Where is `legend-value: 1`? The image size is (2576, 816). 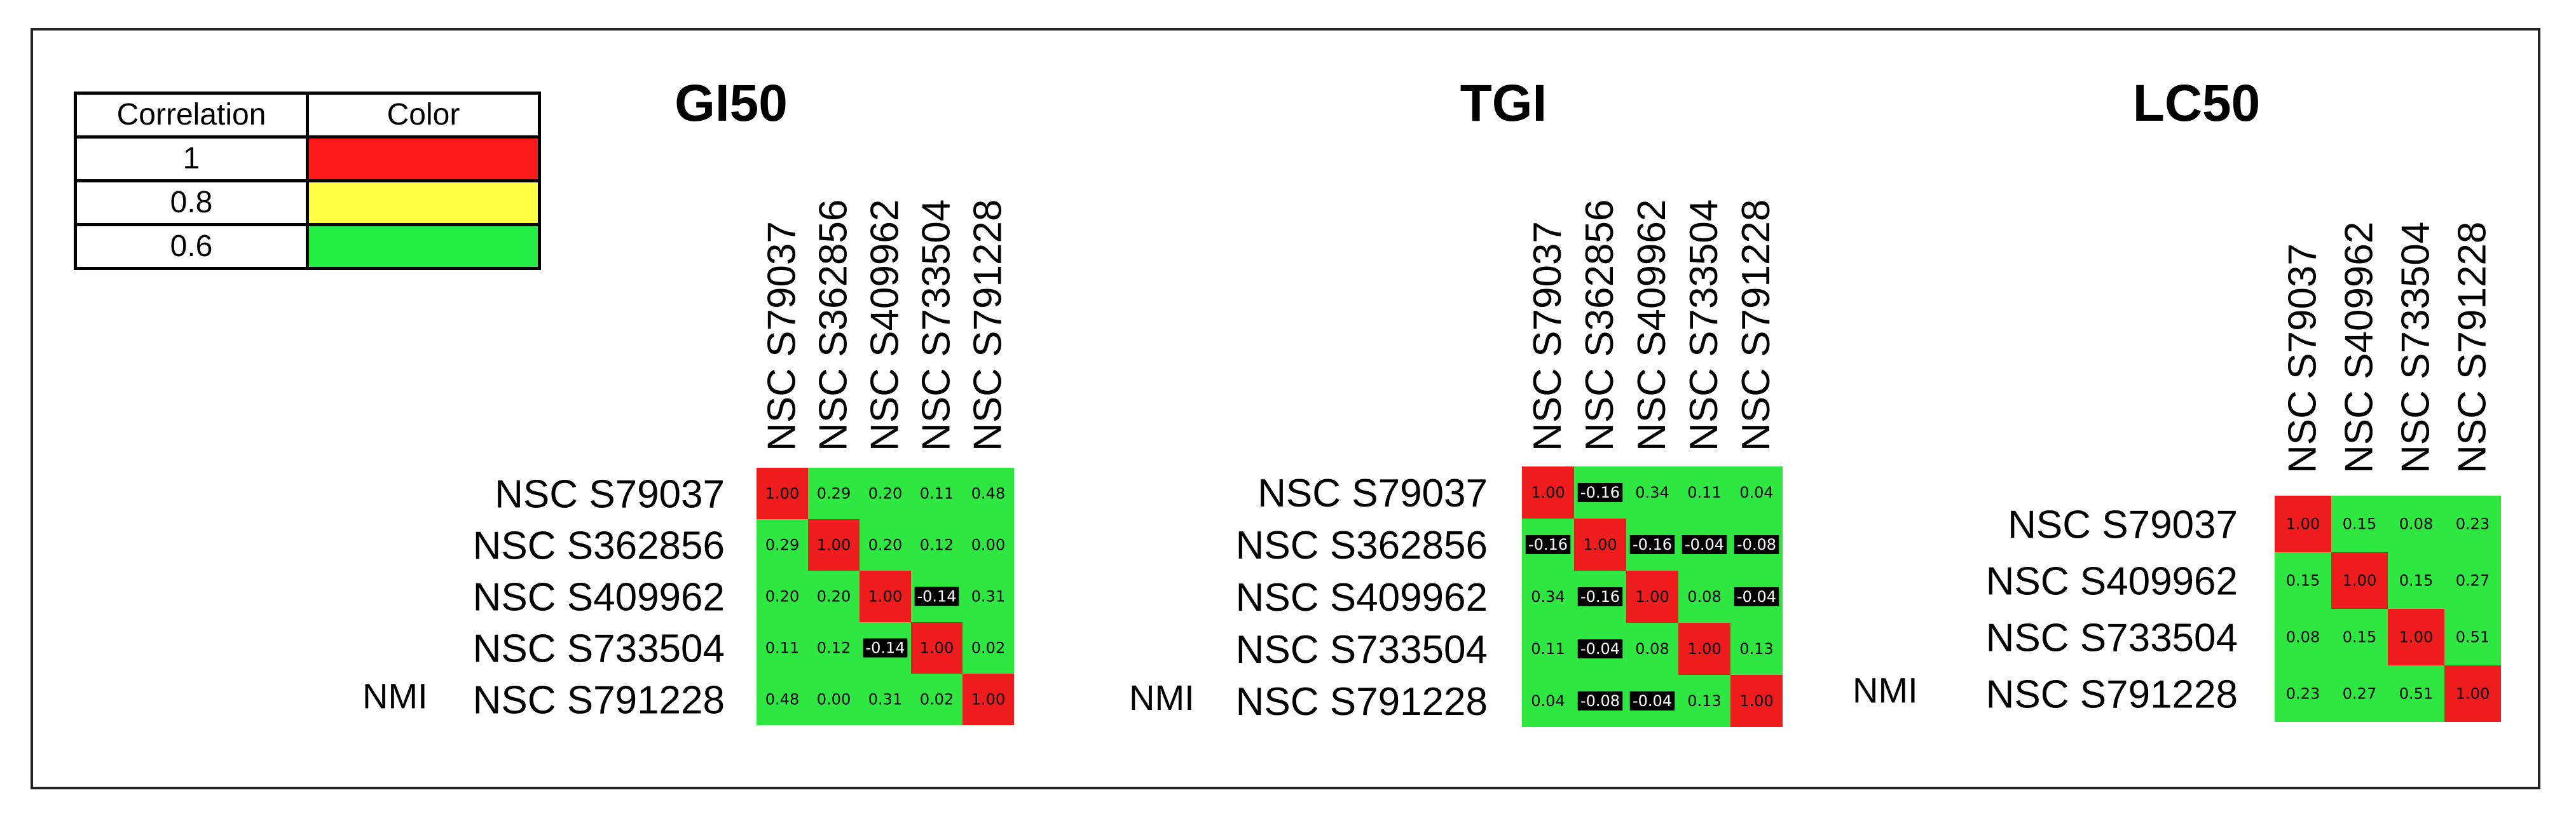
legend-value: 1 is located at coordinates (192, 158).